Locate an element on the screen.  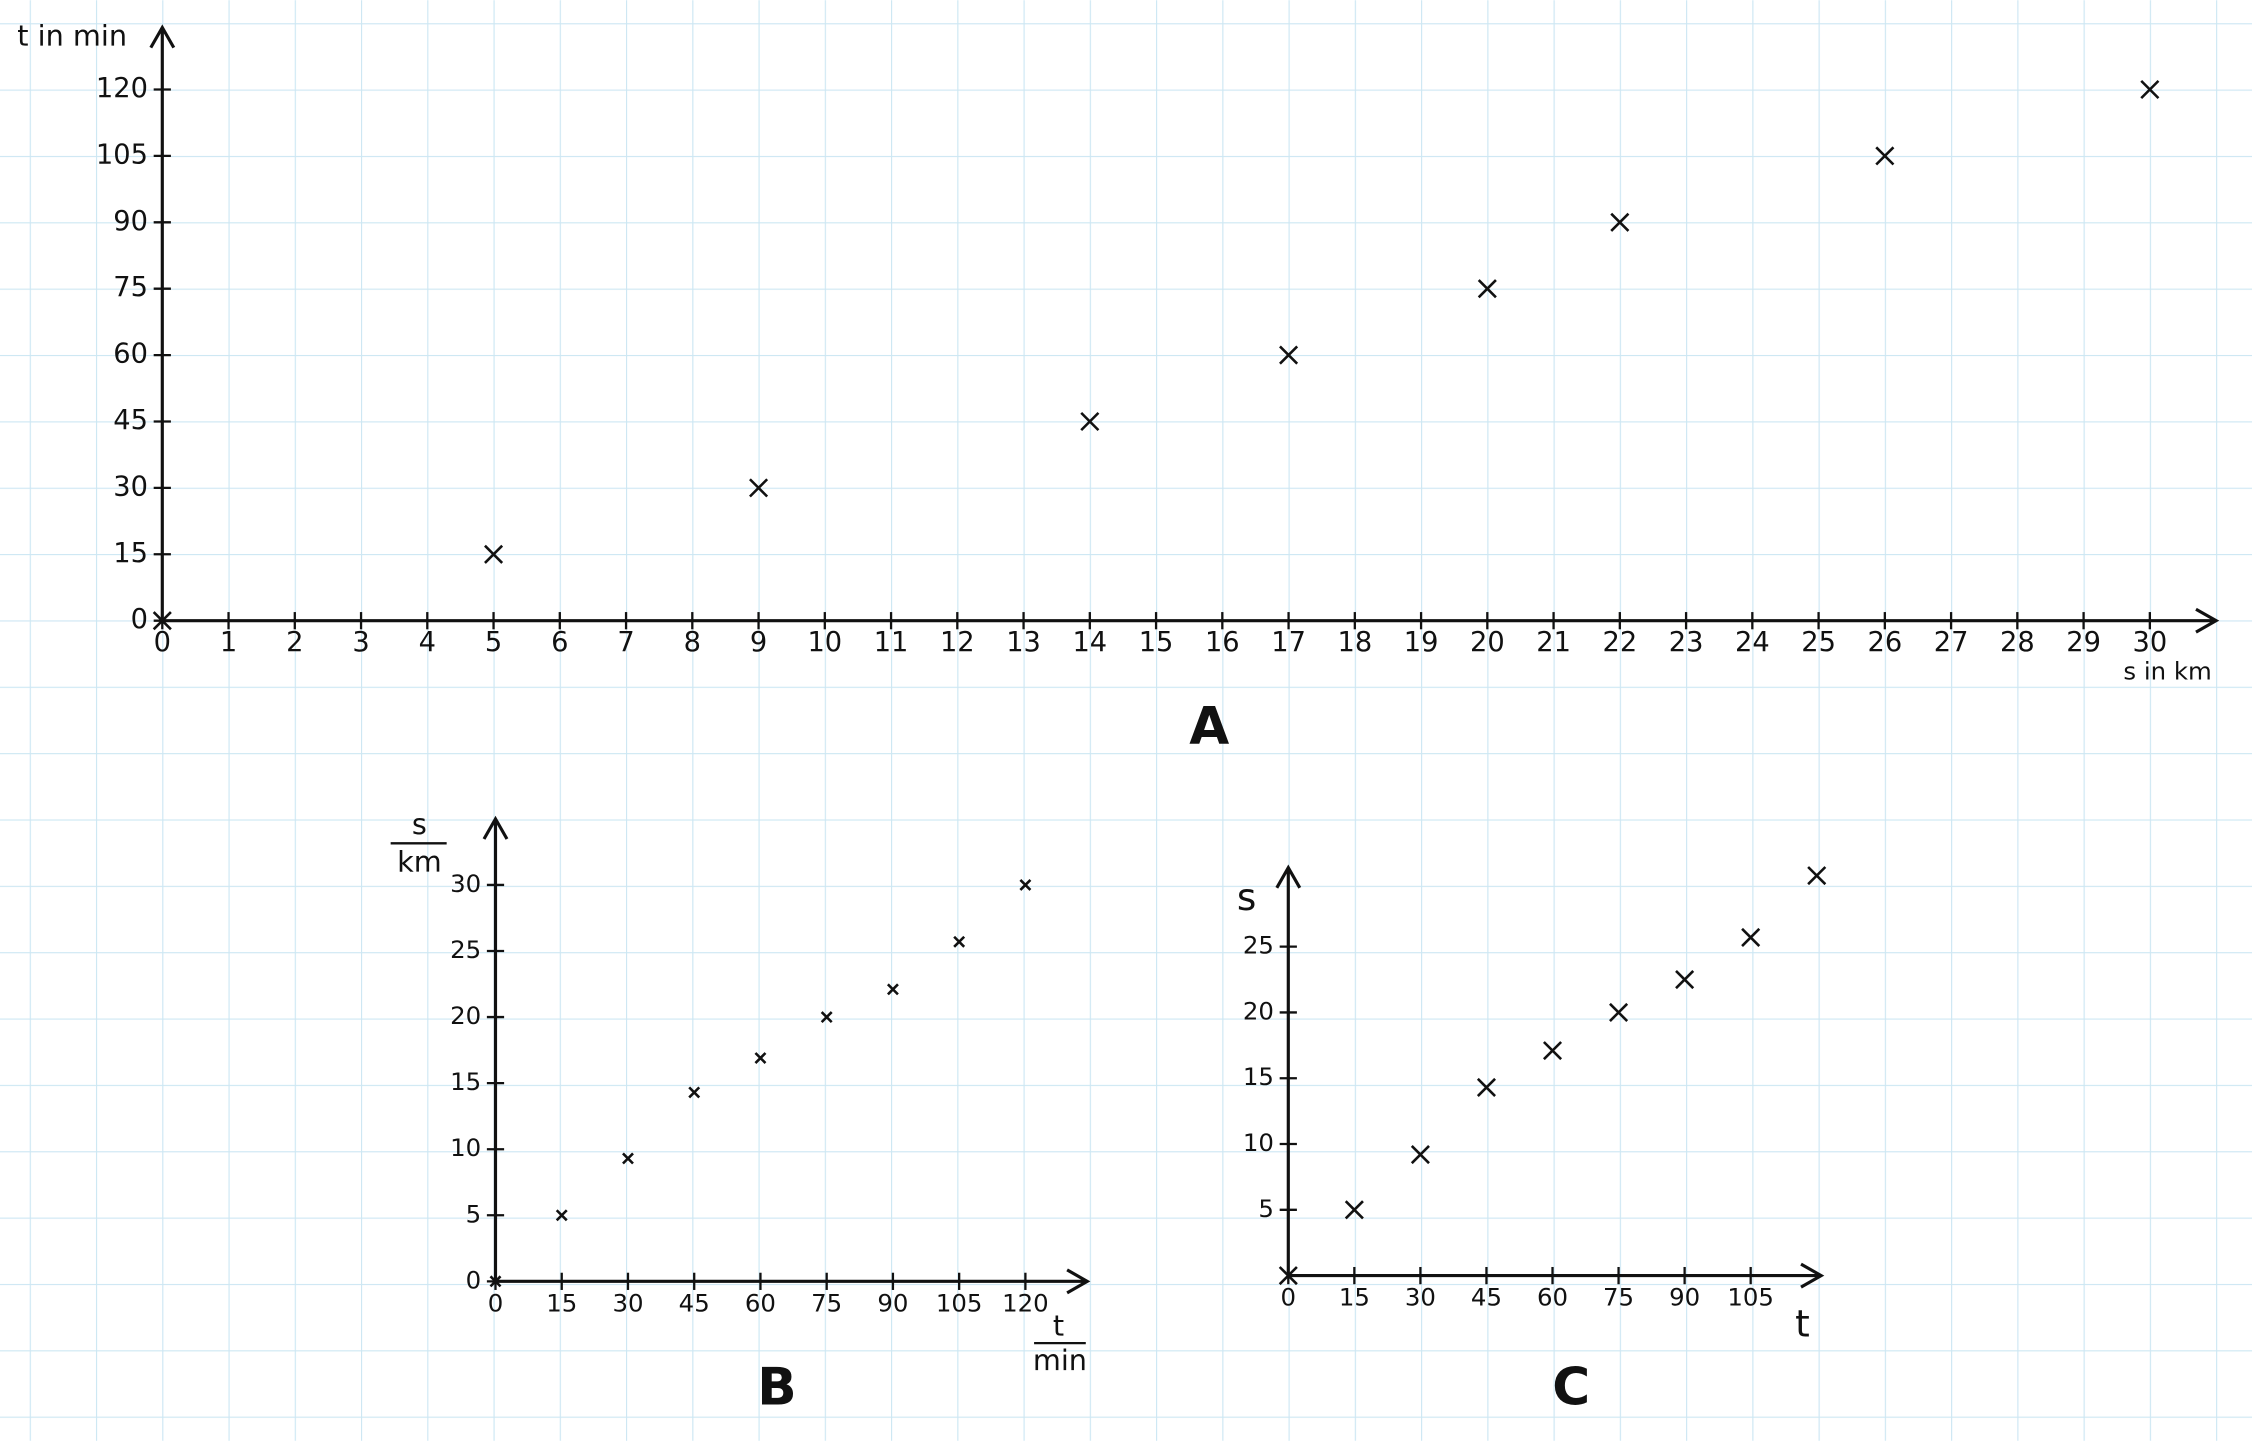
x-tick-label: 6 is located at coordinates (559, 642).